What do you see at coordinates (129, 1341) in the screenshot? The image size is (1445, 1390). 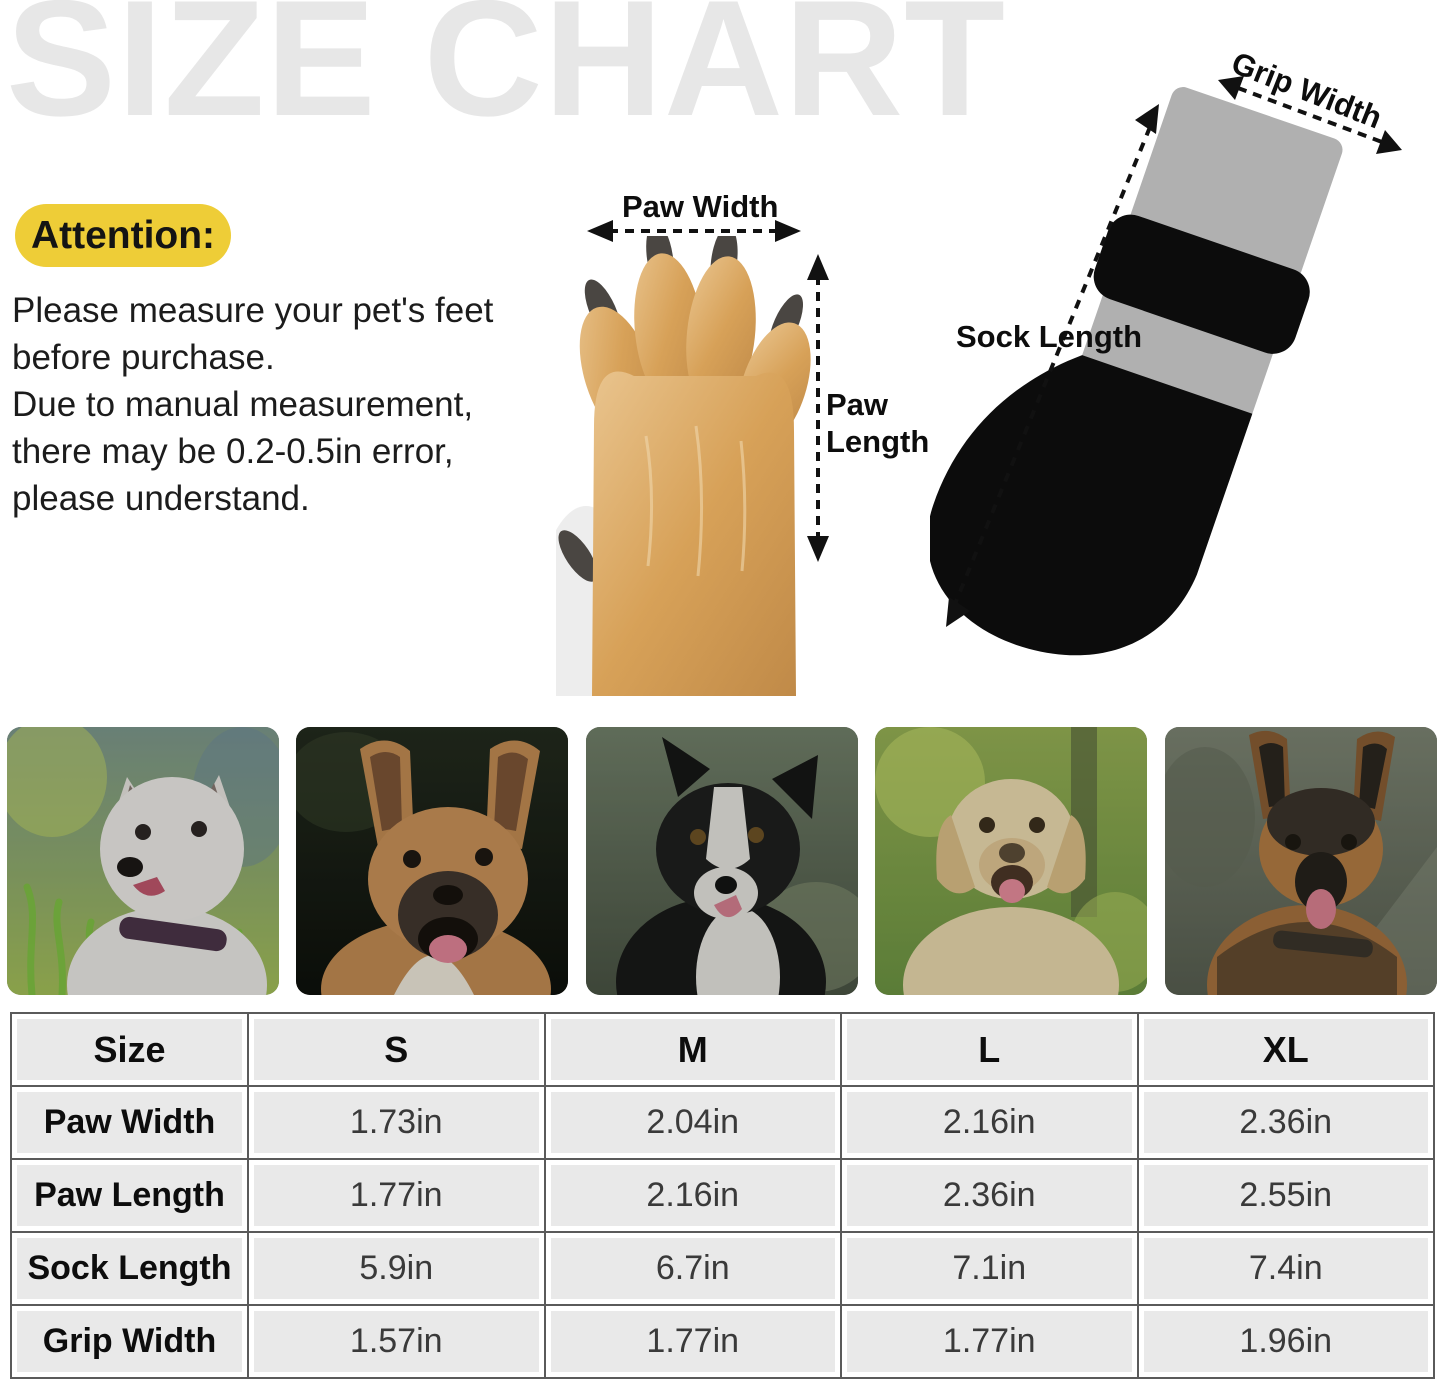 I see `row-label-grip-width: Grip Width` at bounding box center [129, 1341].